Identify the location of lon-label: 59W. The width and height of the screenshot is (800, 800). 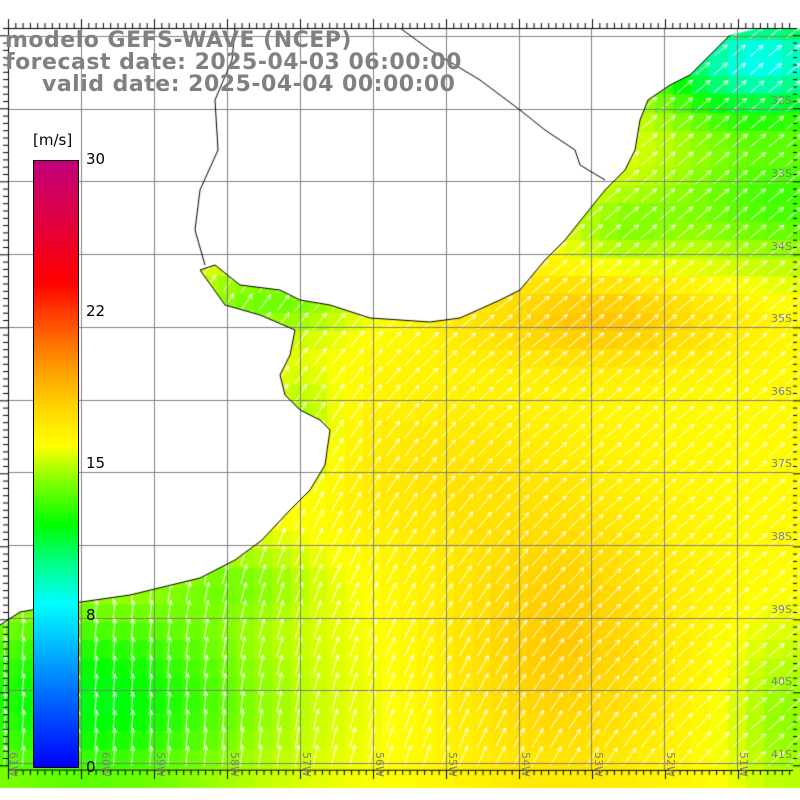
(160, 764).